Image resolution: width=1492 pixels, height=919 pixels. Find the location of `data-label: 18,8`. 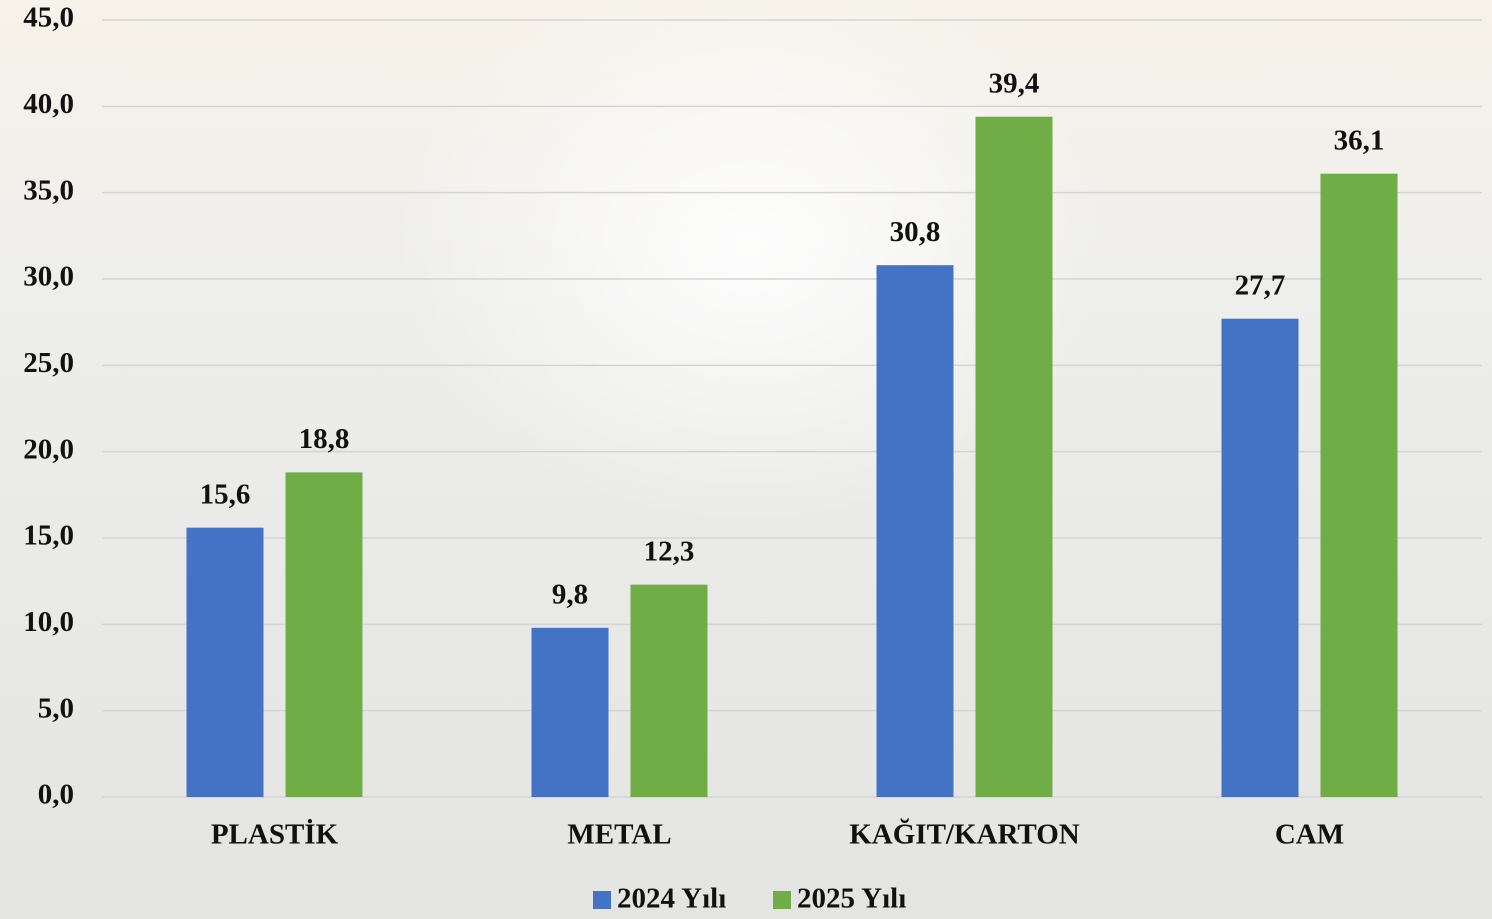

data-label: 18,8 is located at coordinates (324, 439).